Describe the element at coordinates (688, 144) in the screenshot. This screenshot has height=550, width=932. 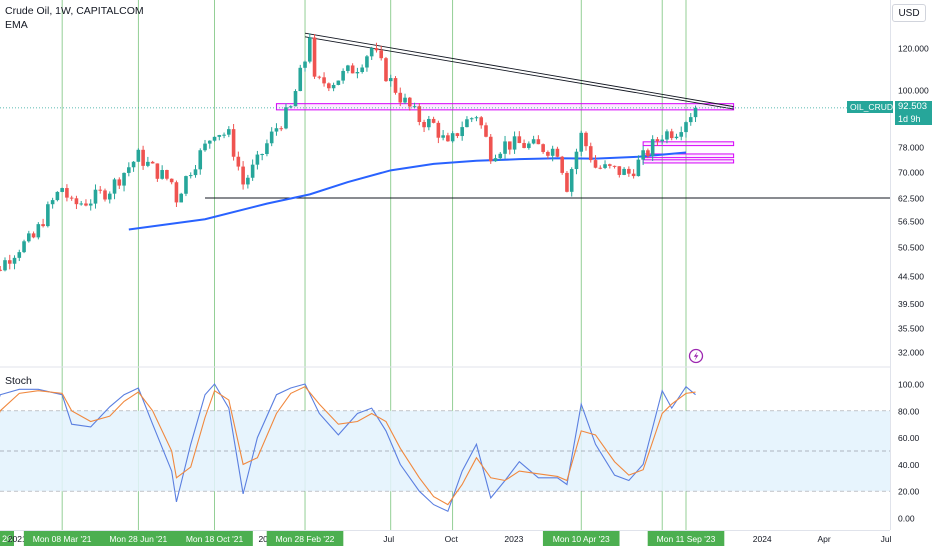
I see `price-zone` at that location.